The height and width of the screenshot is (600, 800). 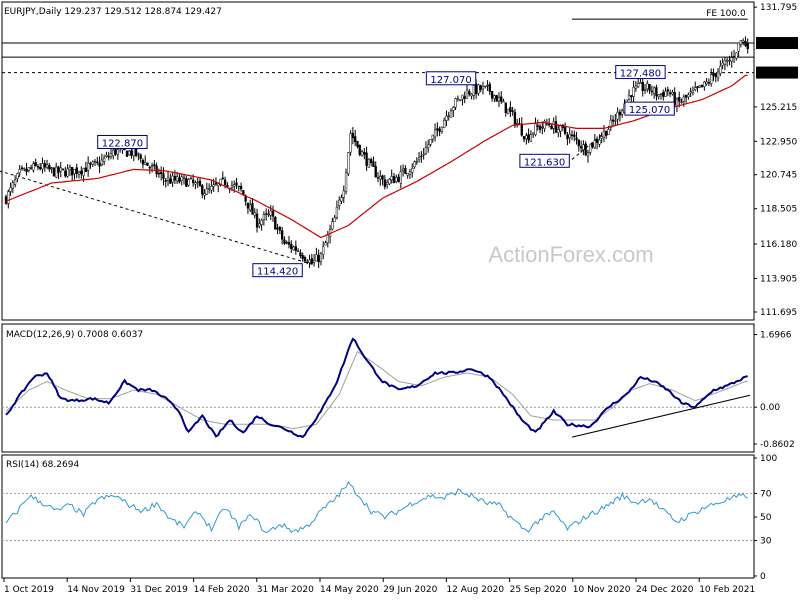 I want to click on x-tick-label: 12 Aug 2020, so click(x=475, y=590).